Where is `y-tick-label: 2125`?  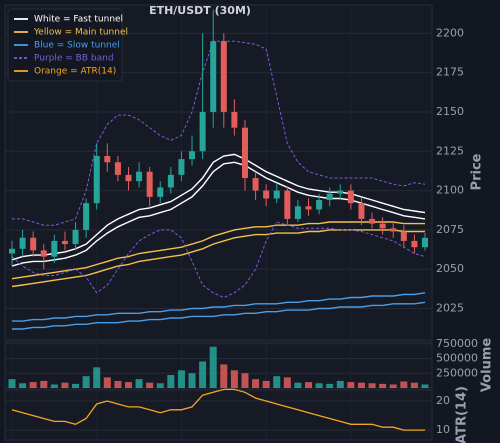
y-tick-label: 2125 is located at coordinates (450, 150).